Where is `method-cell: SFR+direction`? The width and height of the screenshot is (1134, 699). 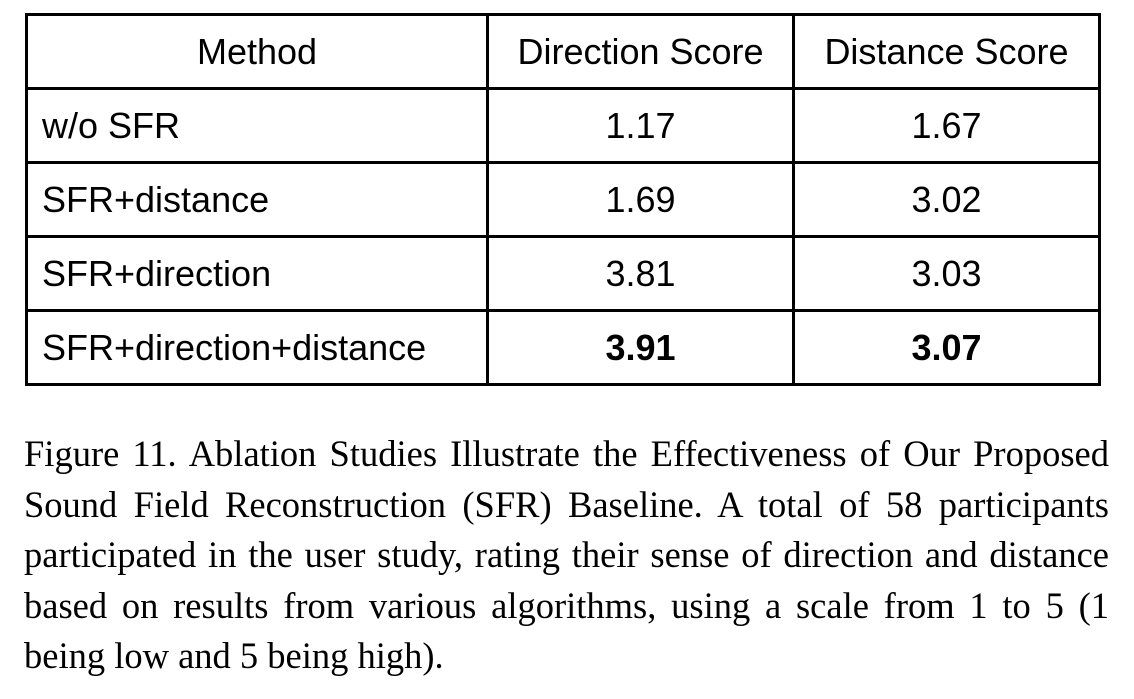 method-cell: SFR+direction is located at coordinates (257, 273).